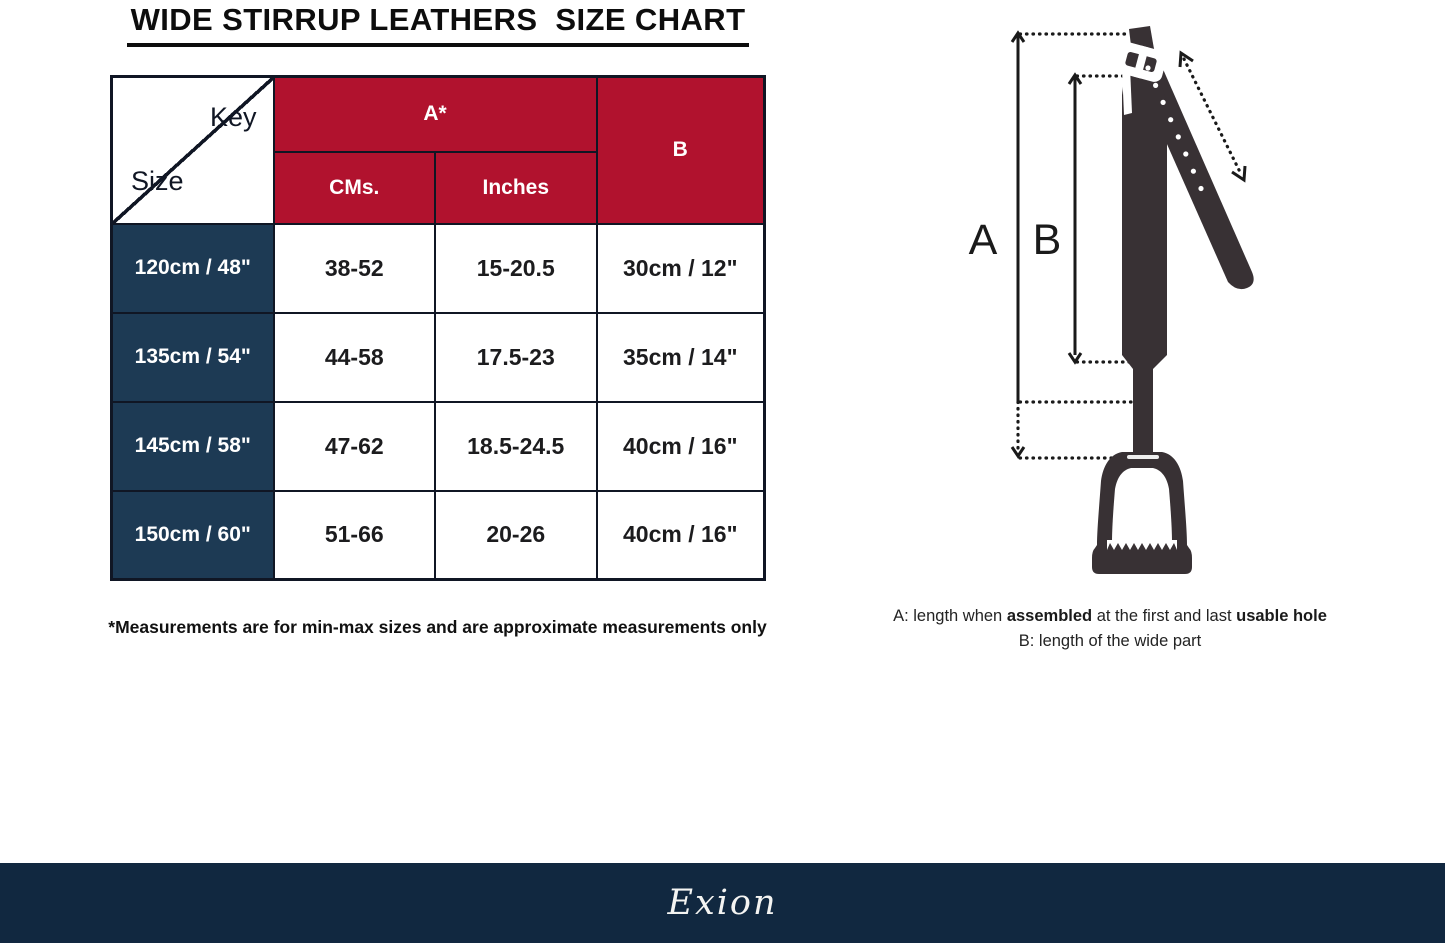  What do you see at coordinates (1142, 546) in the screenshot?
I see `stirrup-tread-serration` at bounding box center [1142, 546].